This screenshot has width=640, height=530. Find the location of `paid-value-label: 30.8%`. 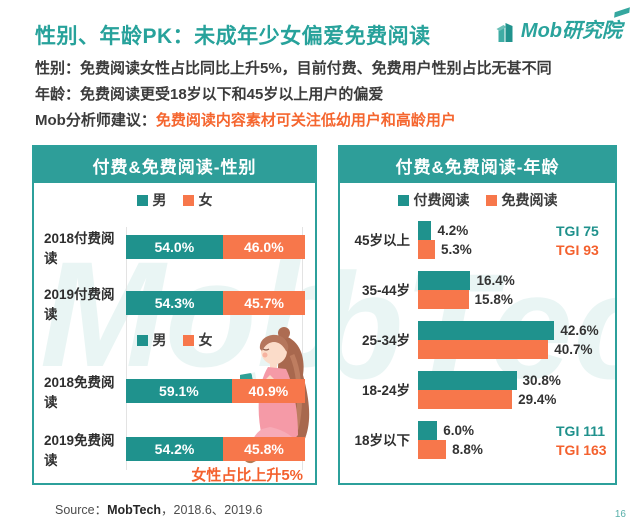

paid-value-label: 30.8% is located at coordinates (541, 380).